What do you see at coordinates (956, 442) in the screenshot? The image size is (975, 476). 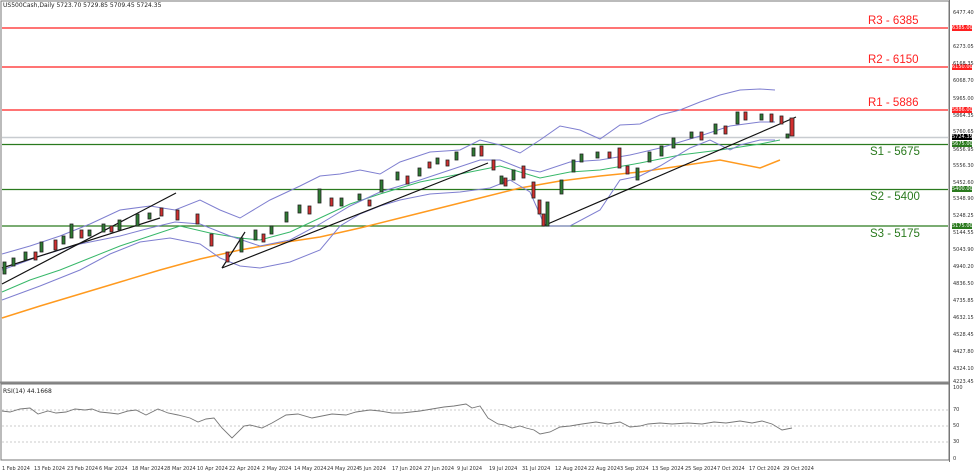 I see `rsi-tick: 30` at bounding box center [956, 442].